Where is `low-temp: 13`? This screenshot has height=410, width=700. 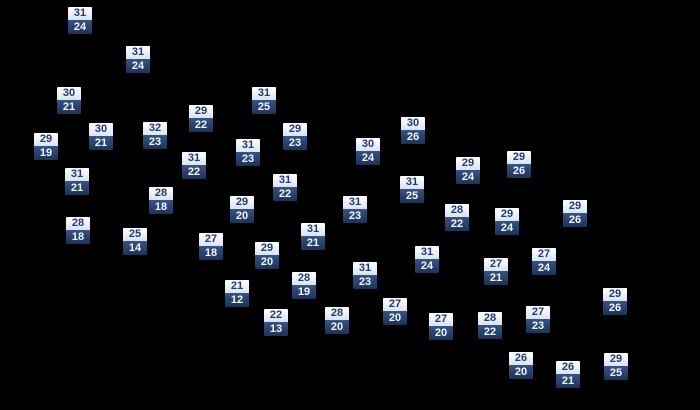 low-temp: 13 is located at coordinates (276, 329).